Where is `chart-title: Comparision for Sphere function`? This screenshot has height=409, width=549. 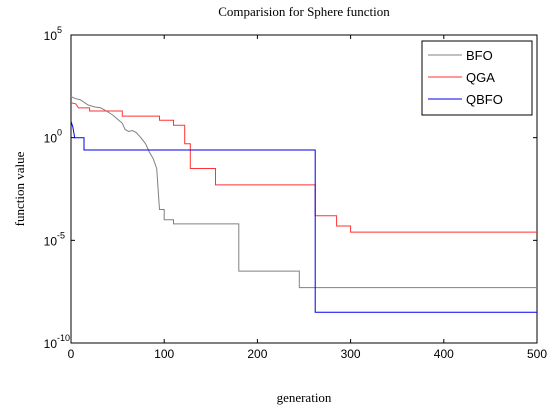 chart-title: Comparision for Sphere function is located at coordinates (304, 11).